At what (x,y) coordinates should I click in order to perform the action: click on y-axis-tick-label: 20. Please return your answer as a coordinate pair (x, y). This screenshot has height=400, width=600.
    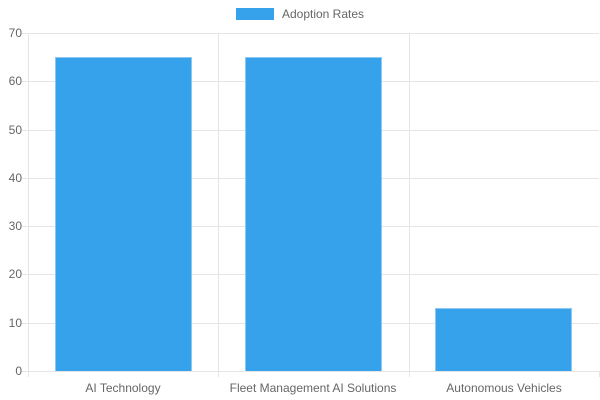
    Looking at the image, I should click on (15, 274).